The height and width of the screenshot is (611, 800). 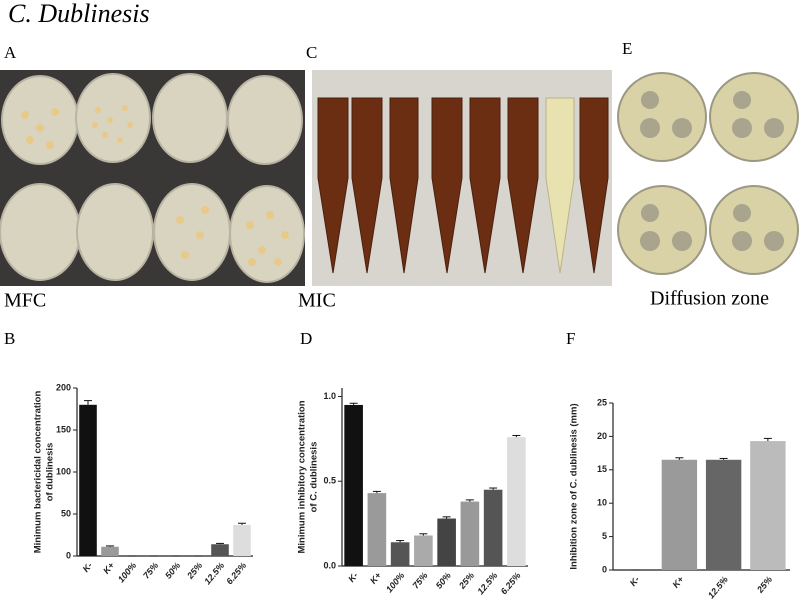 What do you see at coordinates (708, 173) in the screenshot?
I see `photo-diffusion` at bounding box center [708, 173].